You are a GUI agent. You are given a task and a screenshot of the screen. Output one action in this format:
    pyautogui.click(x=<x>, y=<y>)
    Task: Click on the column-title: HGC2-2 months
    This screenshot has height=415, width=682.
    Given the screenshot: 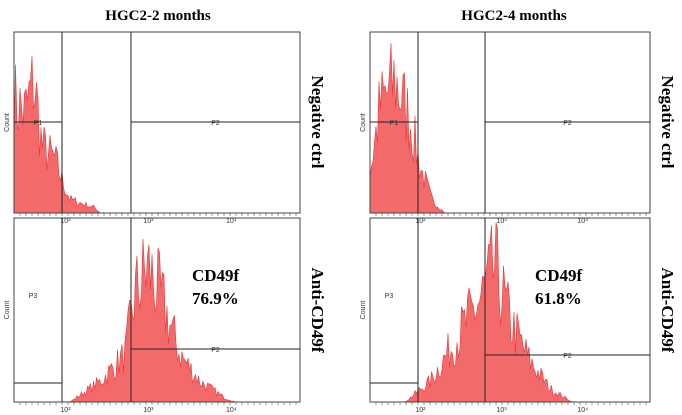 What is the action you would take?
    pyautogui.click(x=158, y=16)
    